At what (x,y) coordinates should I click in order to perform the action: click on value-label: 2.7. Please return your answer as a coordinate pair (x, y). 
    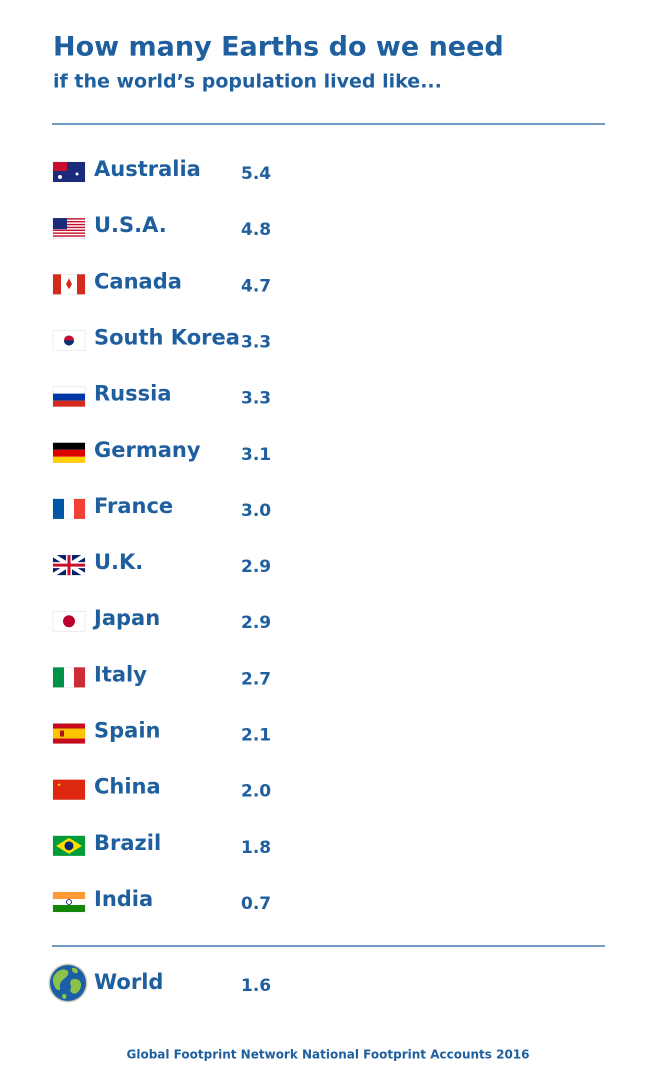
    Looking at the image, I should click on (256, 679).